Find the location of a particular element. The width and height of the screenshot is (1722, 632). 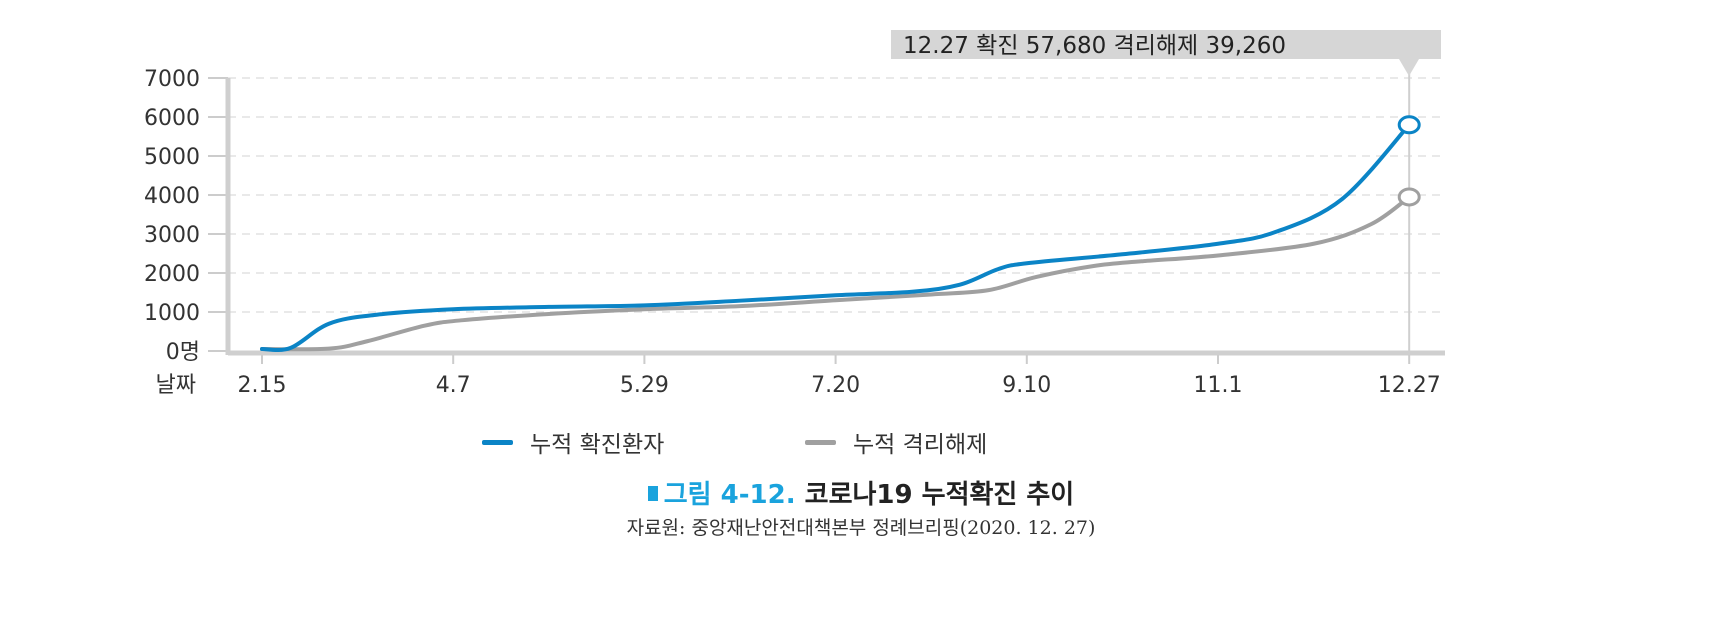

x-tick-label: 12.27 is located at coordinates (1409, 385).